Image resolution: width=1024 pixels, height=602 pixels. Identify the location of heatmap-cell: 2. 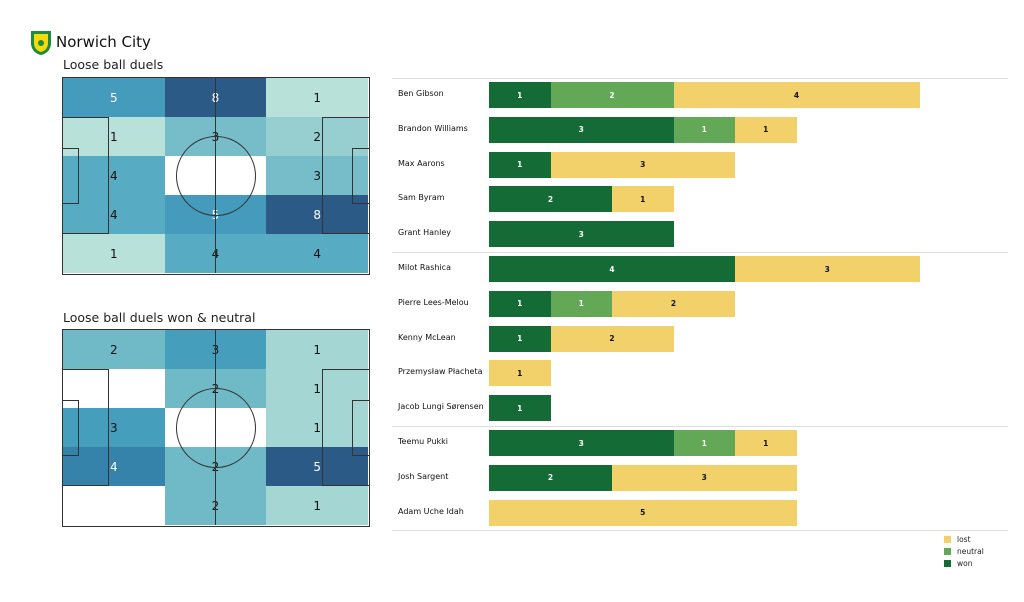
(317, 136).